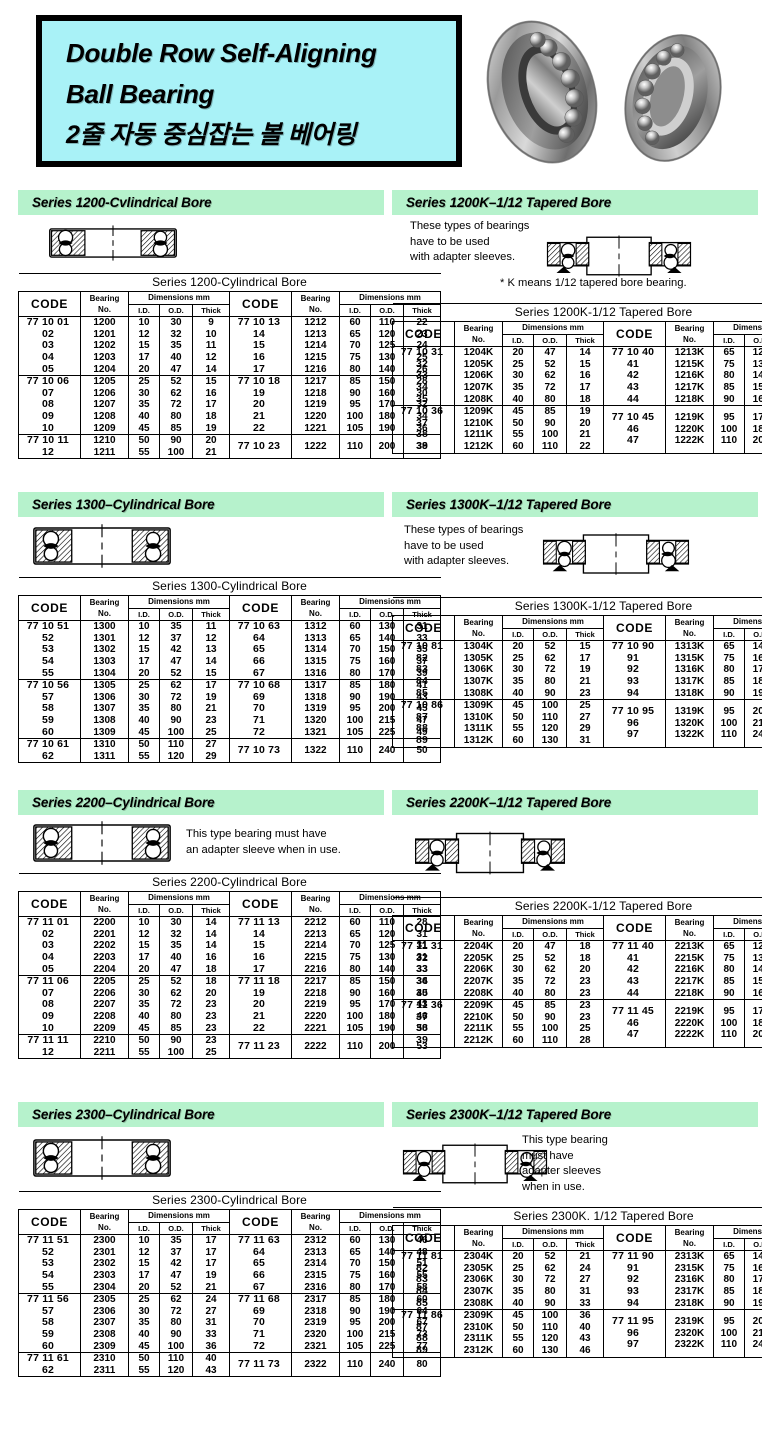 This screenshot has height=1442, width=762. What do you see at coordinates (585, 376) in the screenshot?
I see `cell-thick: 14 15 16 17 18` at bounding box center [585, 376].